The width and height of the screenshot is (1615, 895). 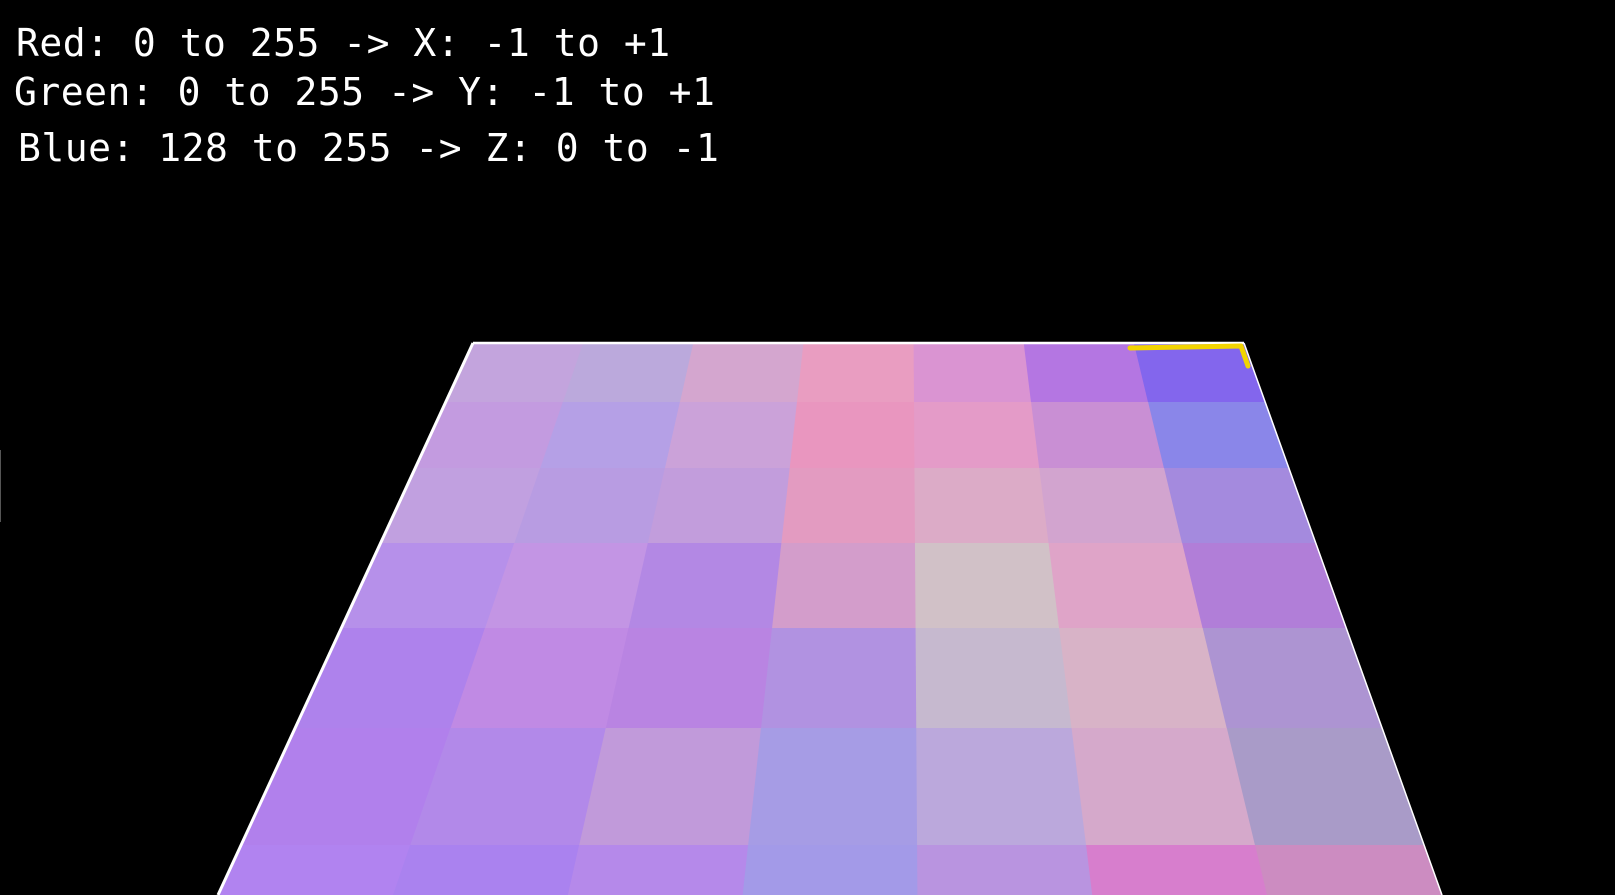 I want to click on legend-red-mapping: Red: 0 to 255 -> X: -1 to +1, so click(x=343, y=43).